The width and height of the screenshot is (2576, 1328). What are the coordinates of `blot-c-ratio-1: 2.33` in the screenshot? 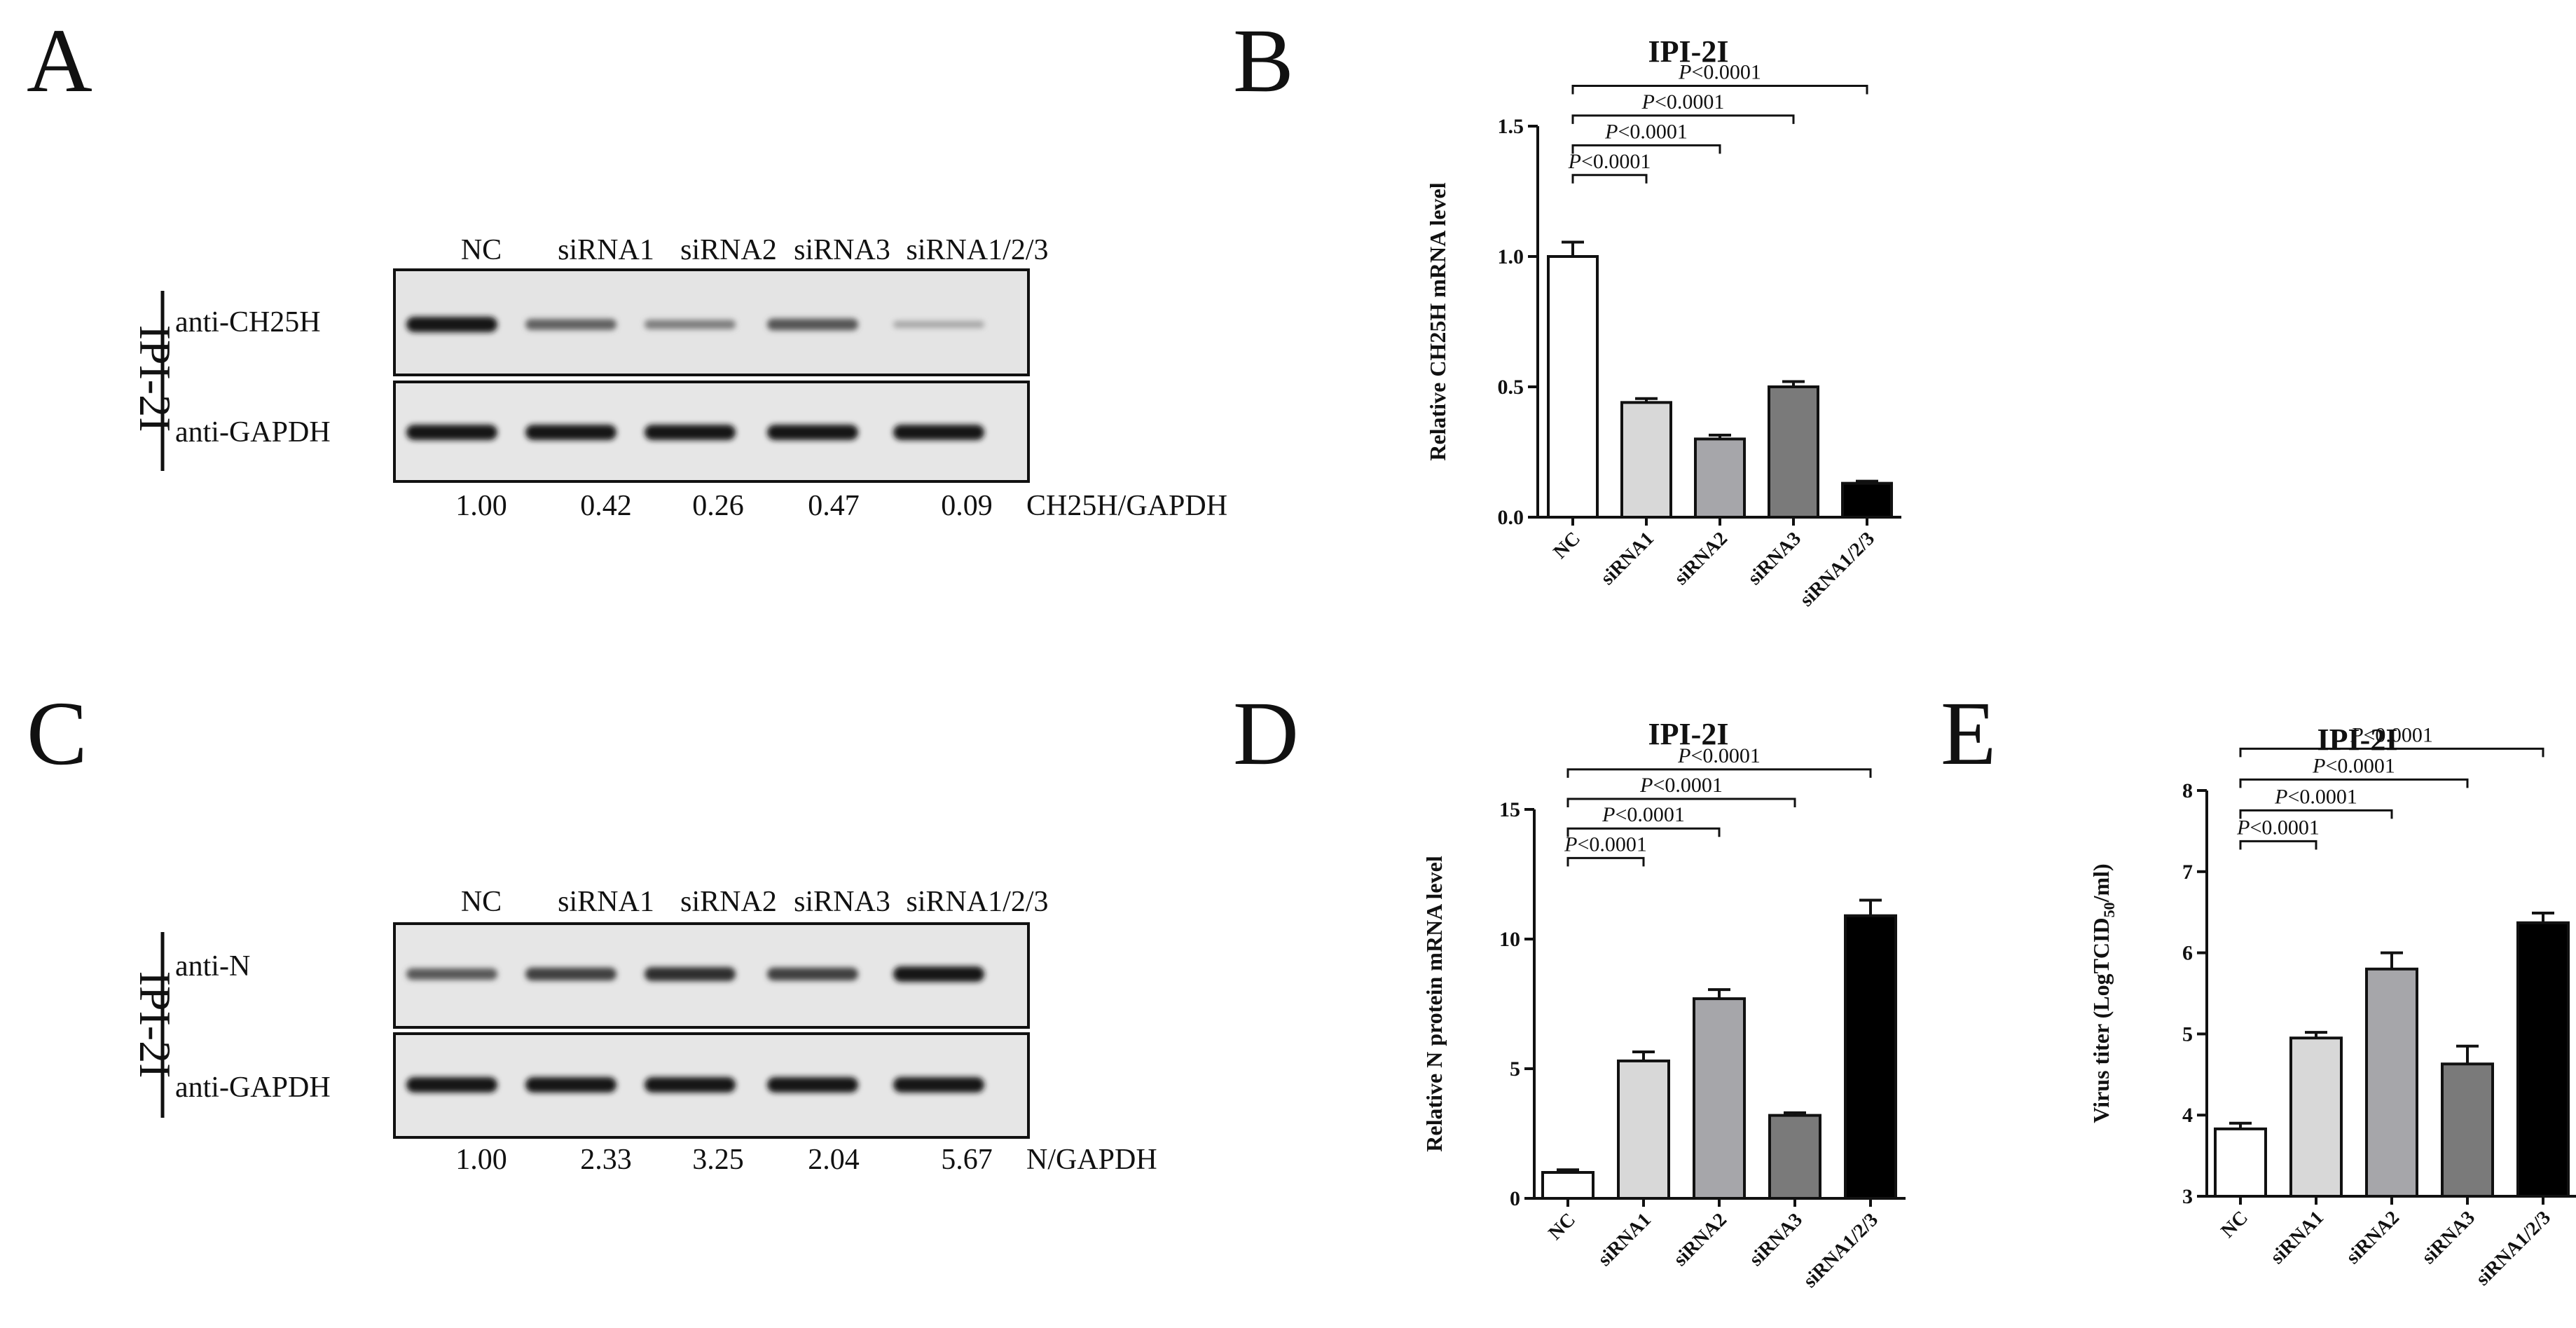 It's located at (606, 1160).